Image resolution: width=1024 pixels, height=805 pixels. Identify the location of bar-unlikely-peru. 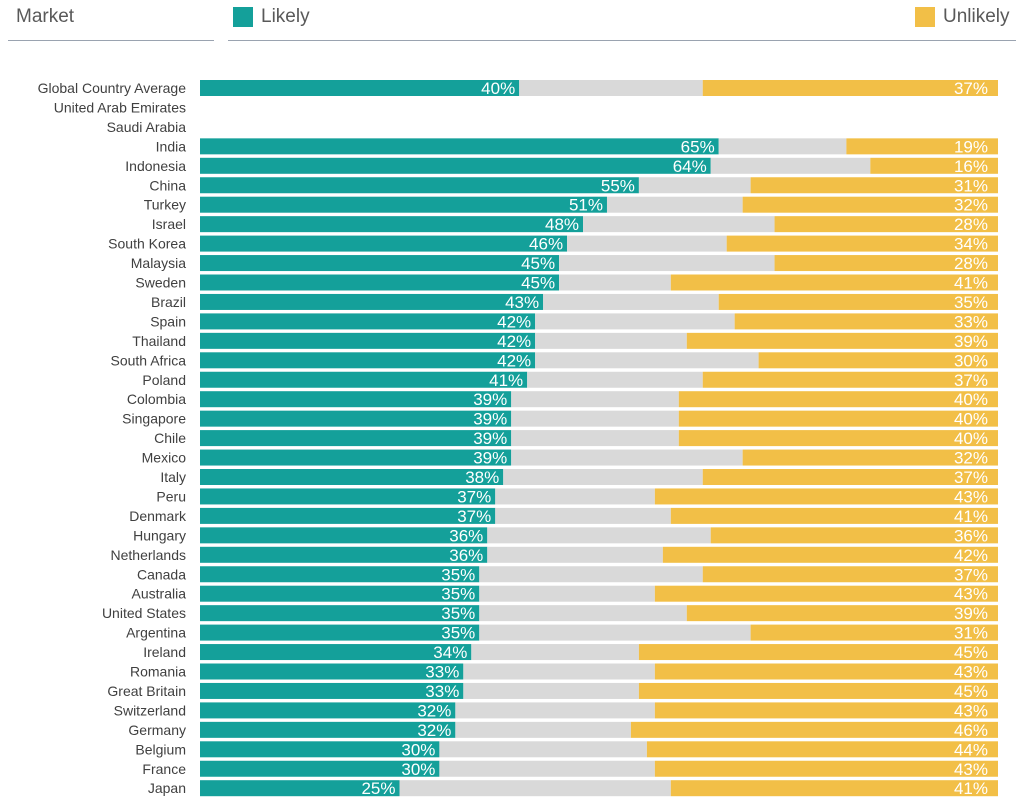
(826, 496).